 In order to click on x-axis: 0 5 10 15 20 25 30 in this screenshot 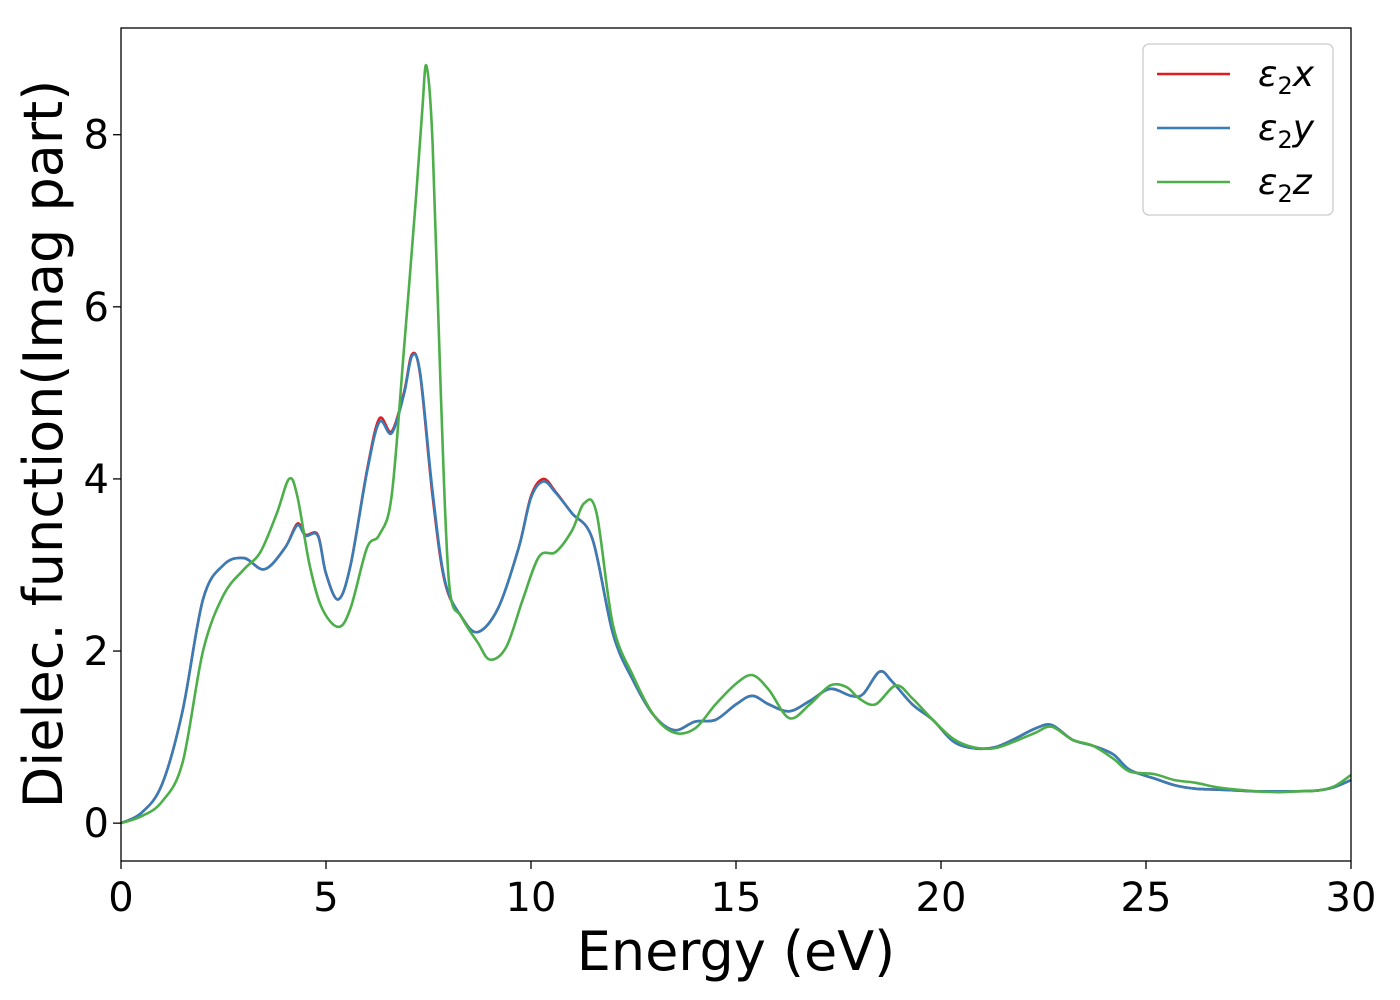, I will do `click(742, 891)`.